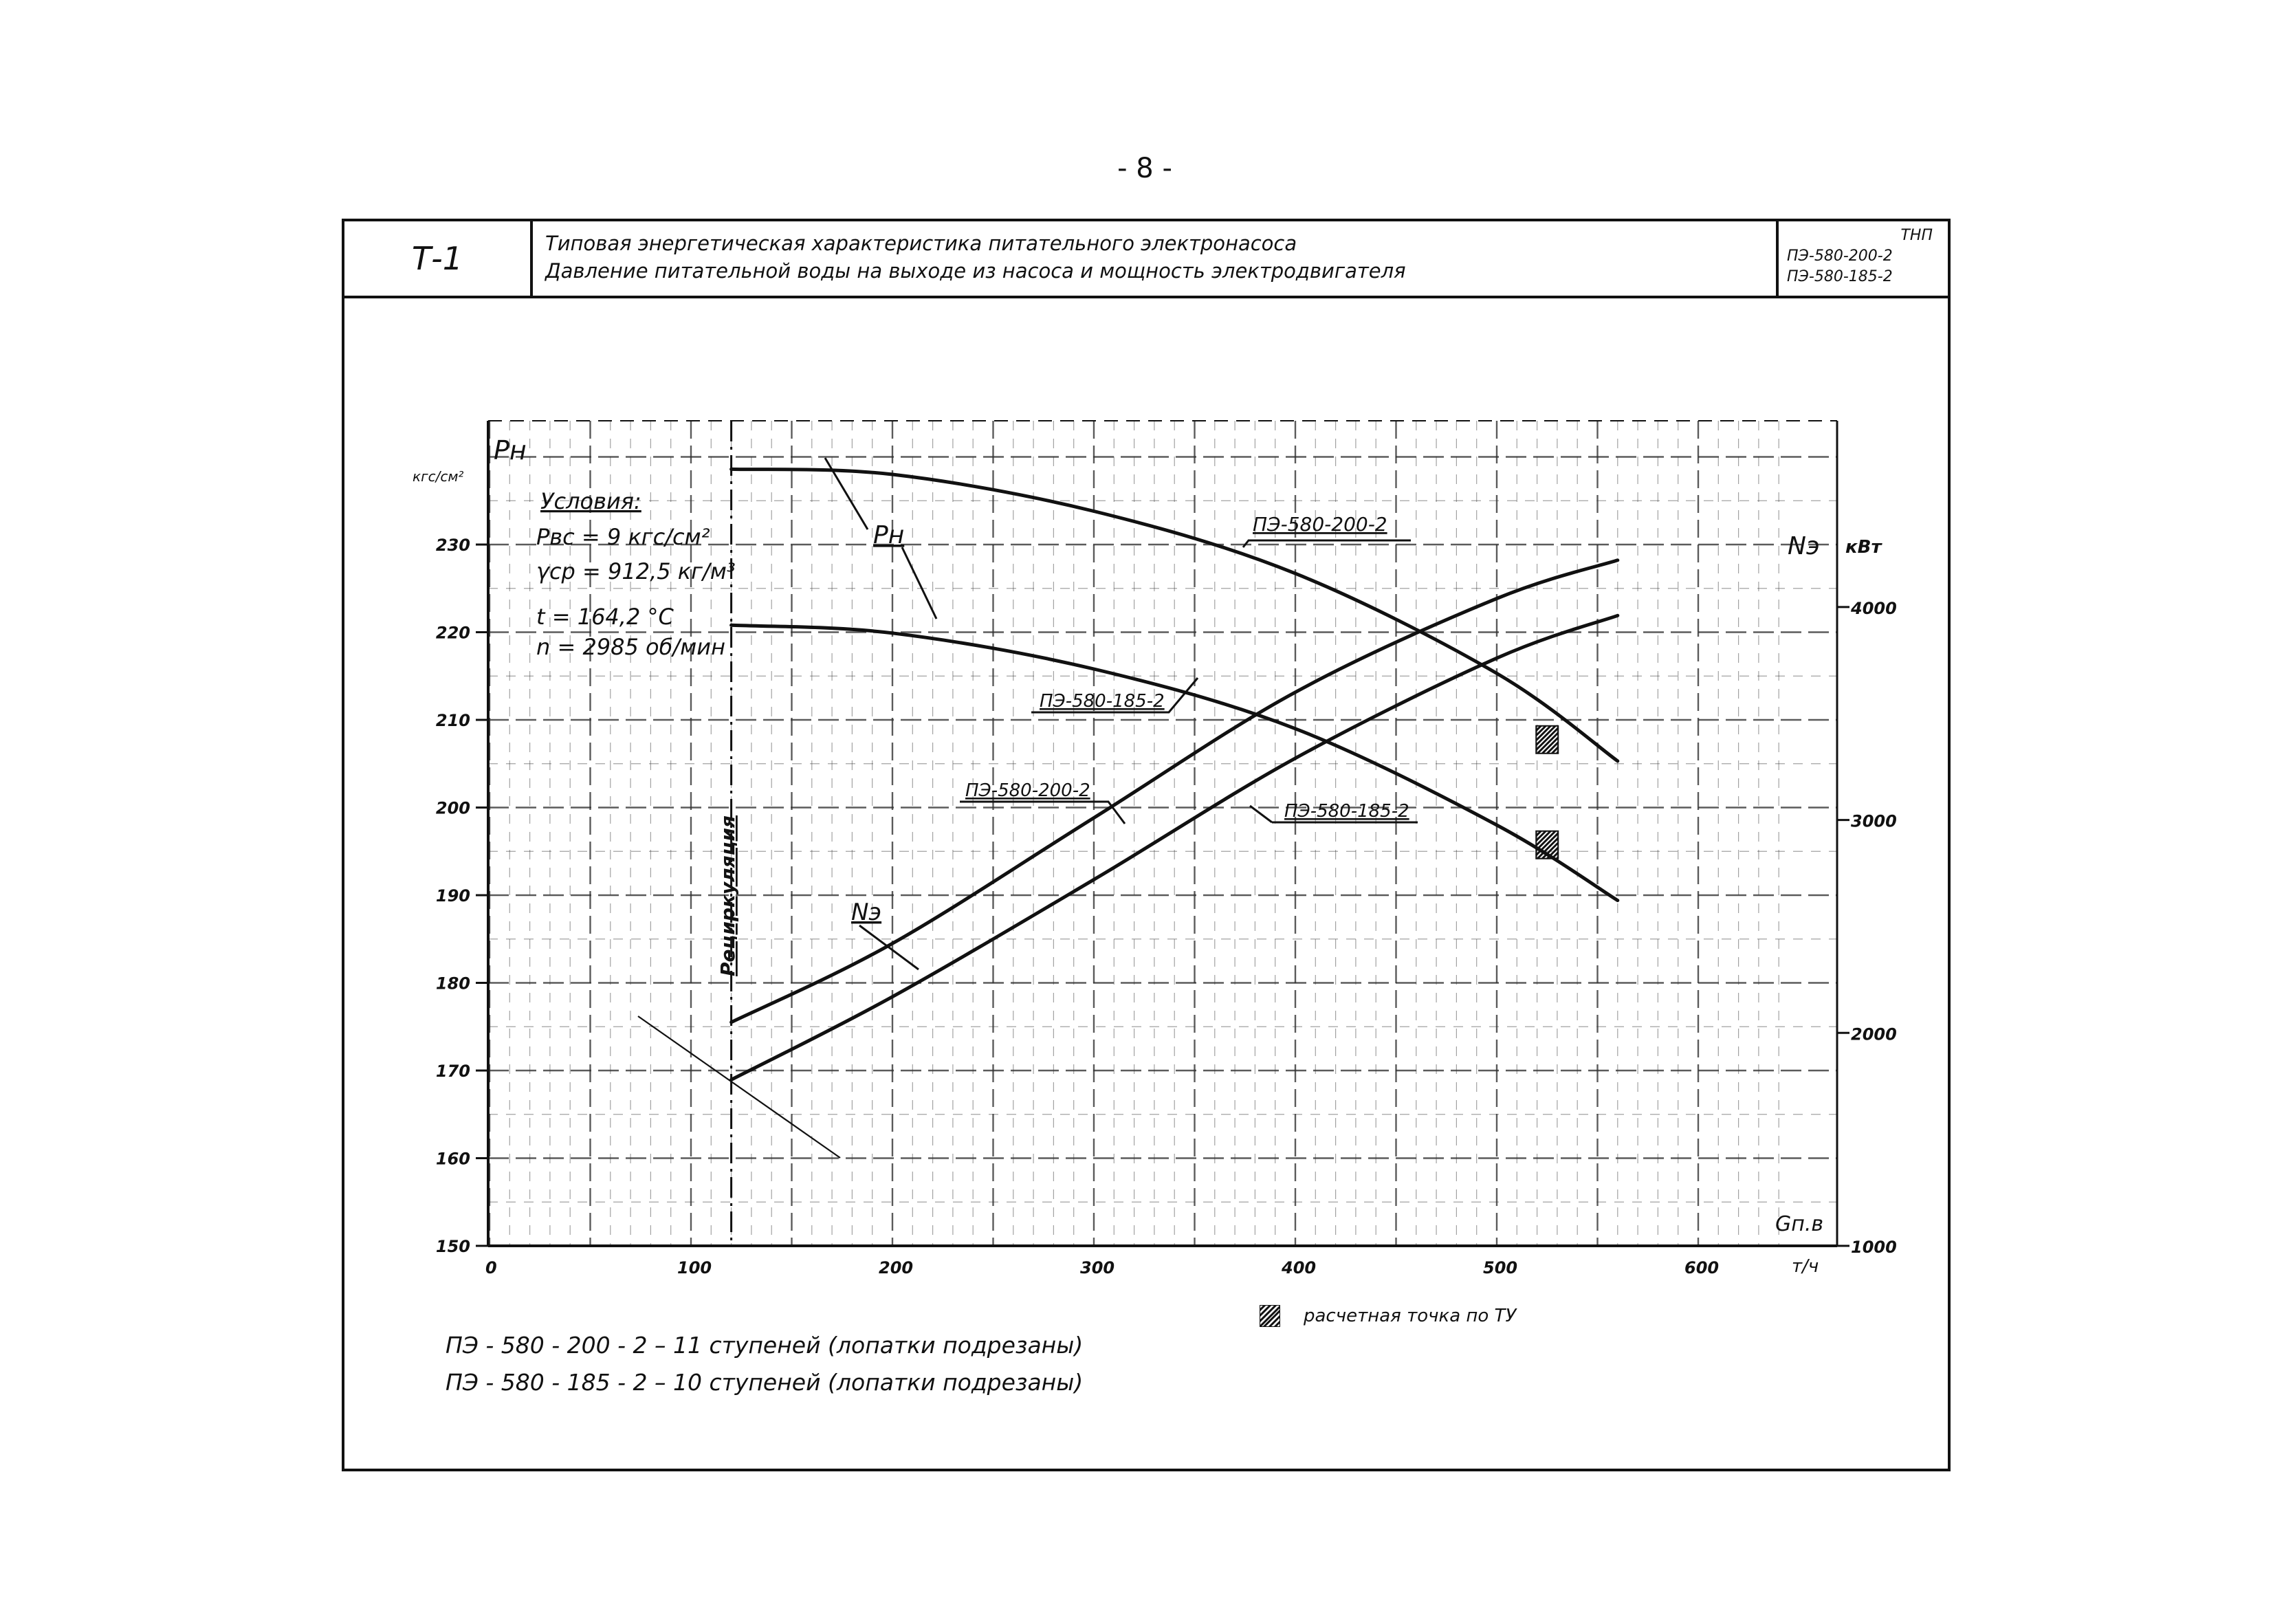 This screenshot has height=1624, width=2273. Describe the element at coordinates (491, 1267) in the screenshot. I see `x-tick-label: 0` at that location.